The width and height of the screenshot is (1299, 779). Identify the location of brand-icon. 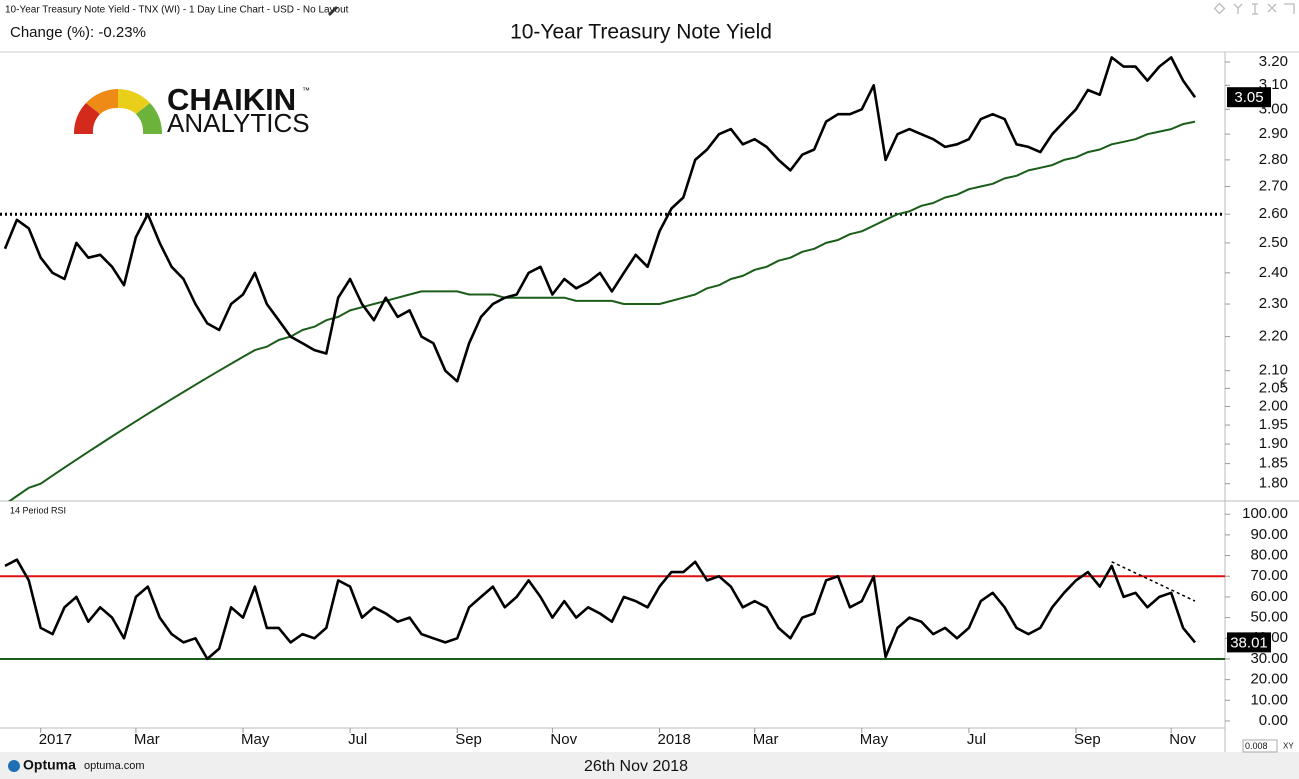
(14, 766).